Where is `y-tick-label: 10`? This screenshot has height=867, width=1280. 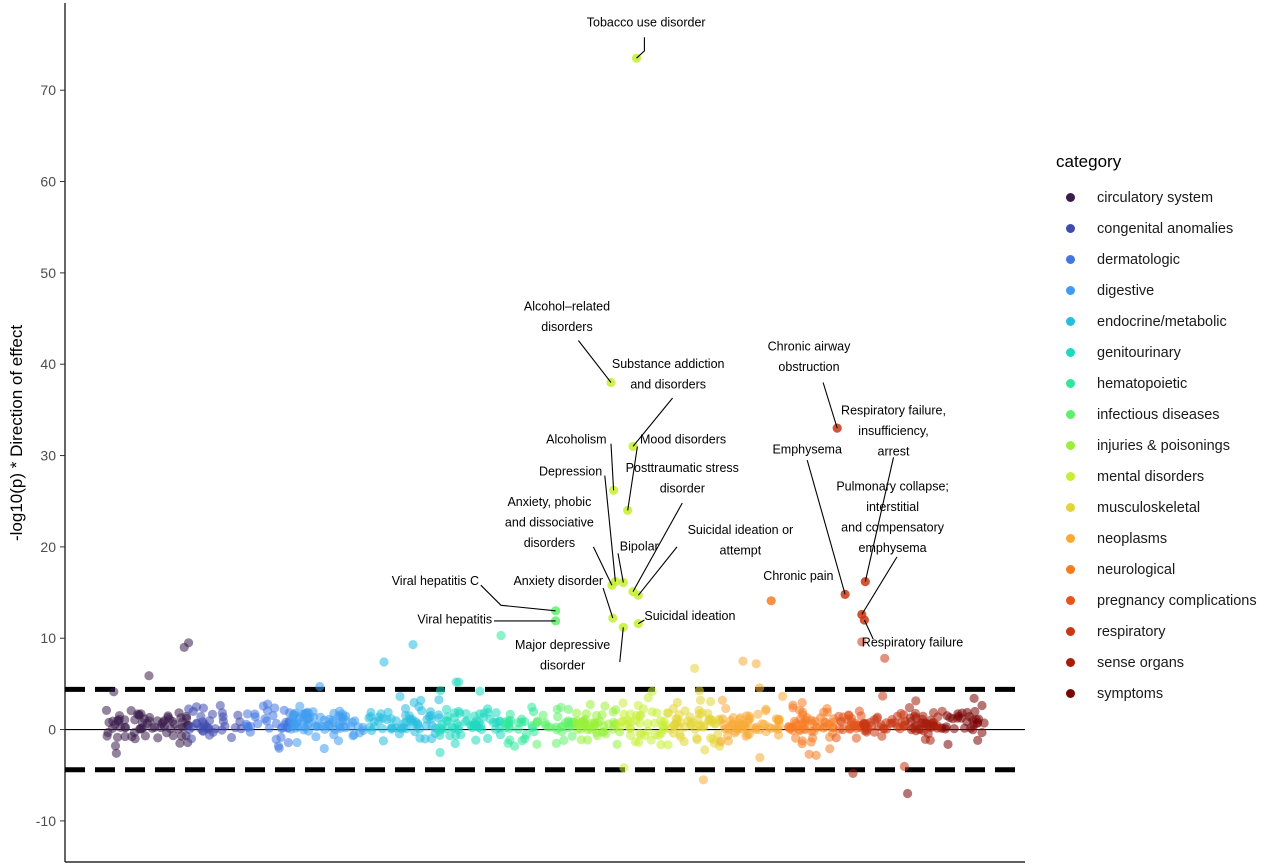
y-tick-label: 10 is located at coordinates (48, 638).